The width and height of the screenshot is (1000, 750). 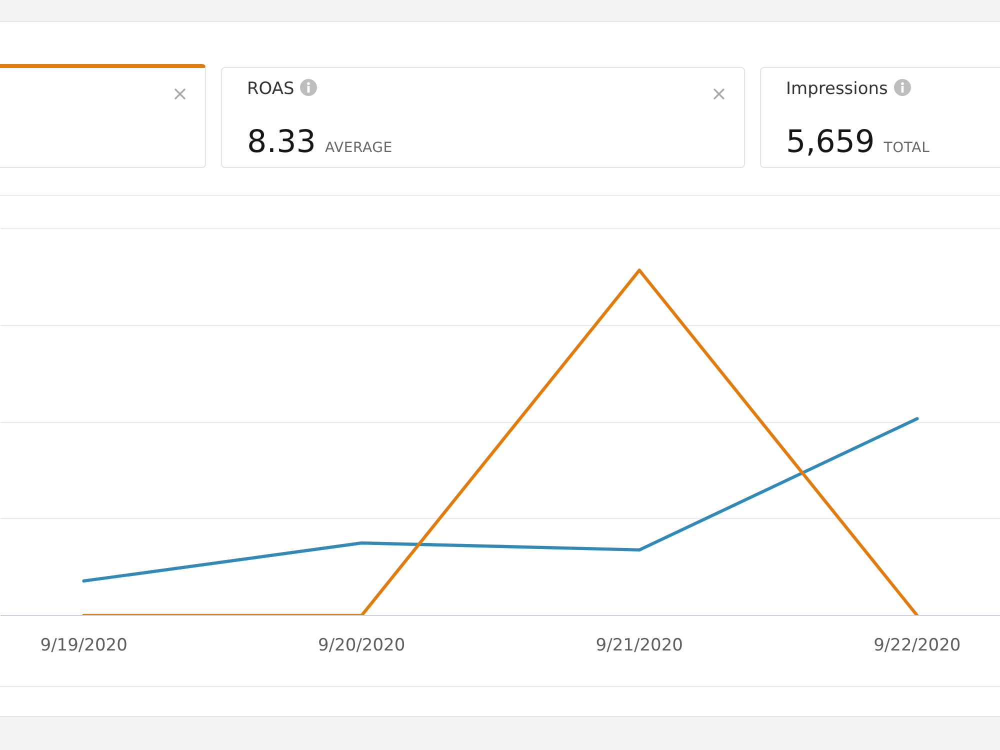 I want to click on text: AVERAGE, so click(x=358, y=148).